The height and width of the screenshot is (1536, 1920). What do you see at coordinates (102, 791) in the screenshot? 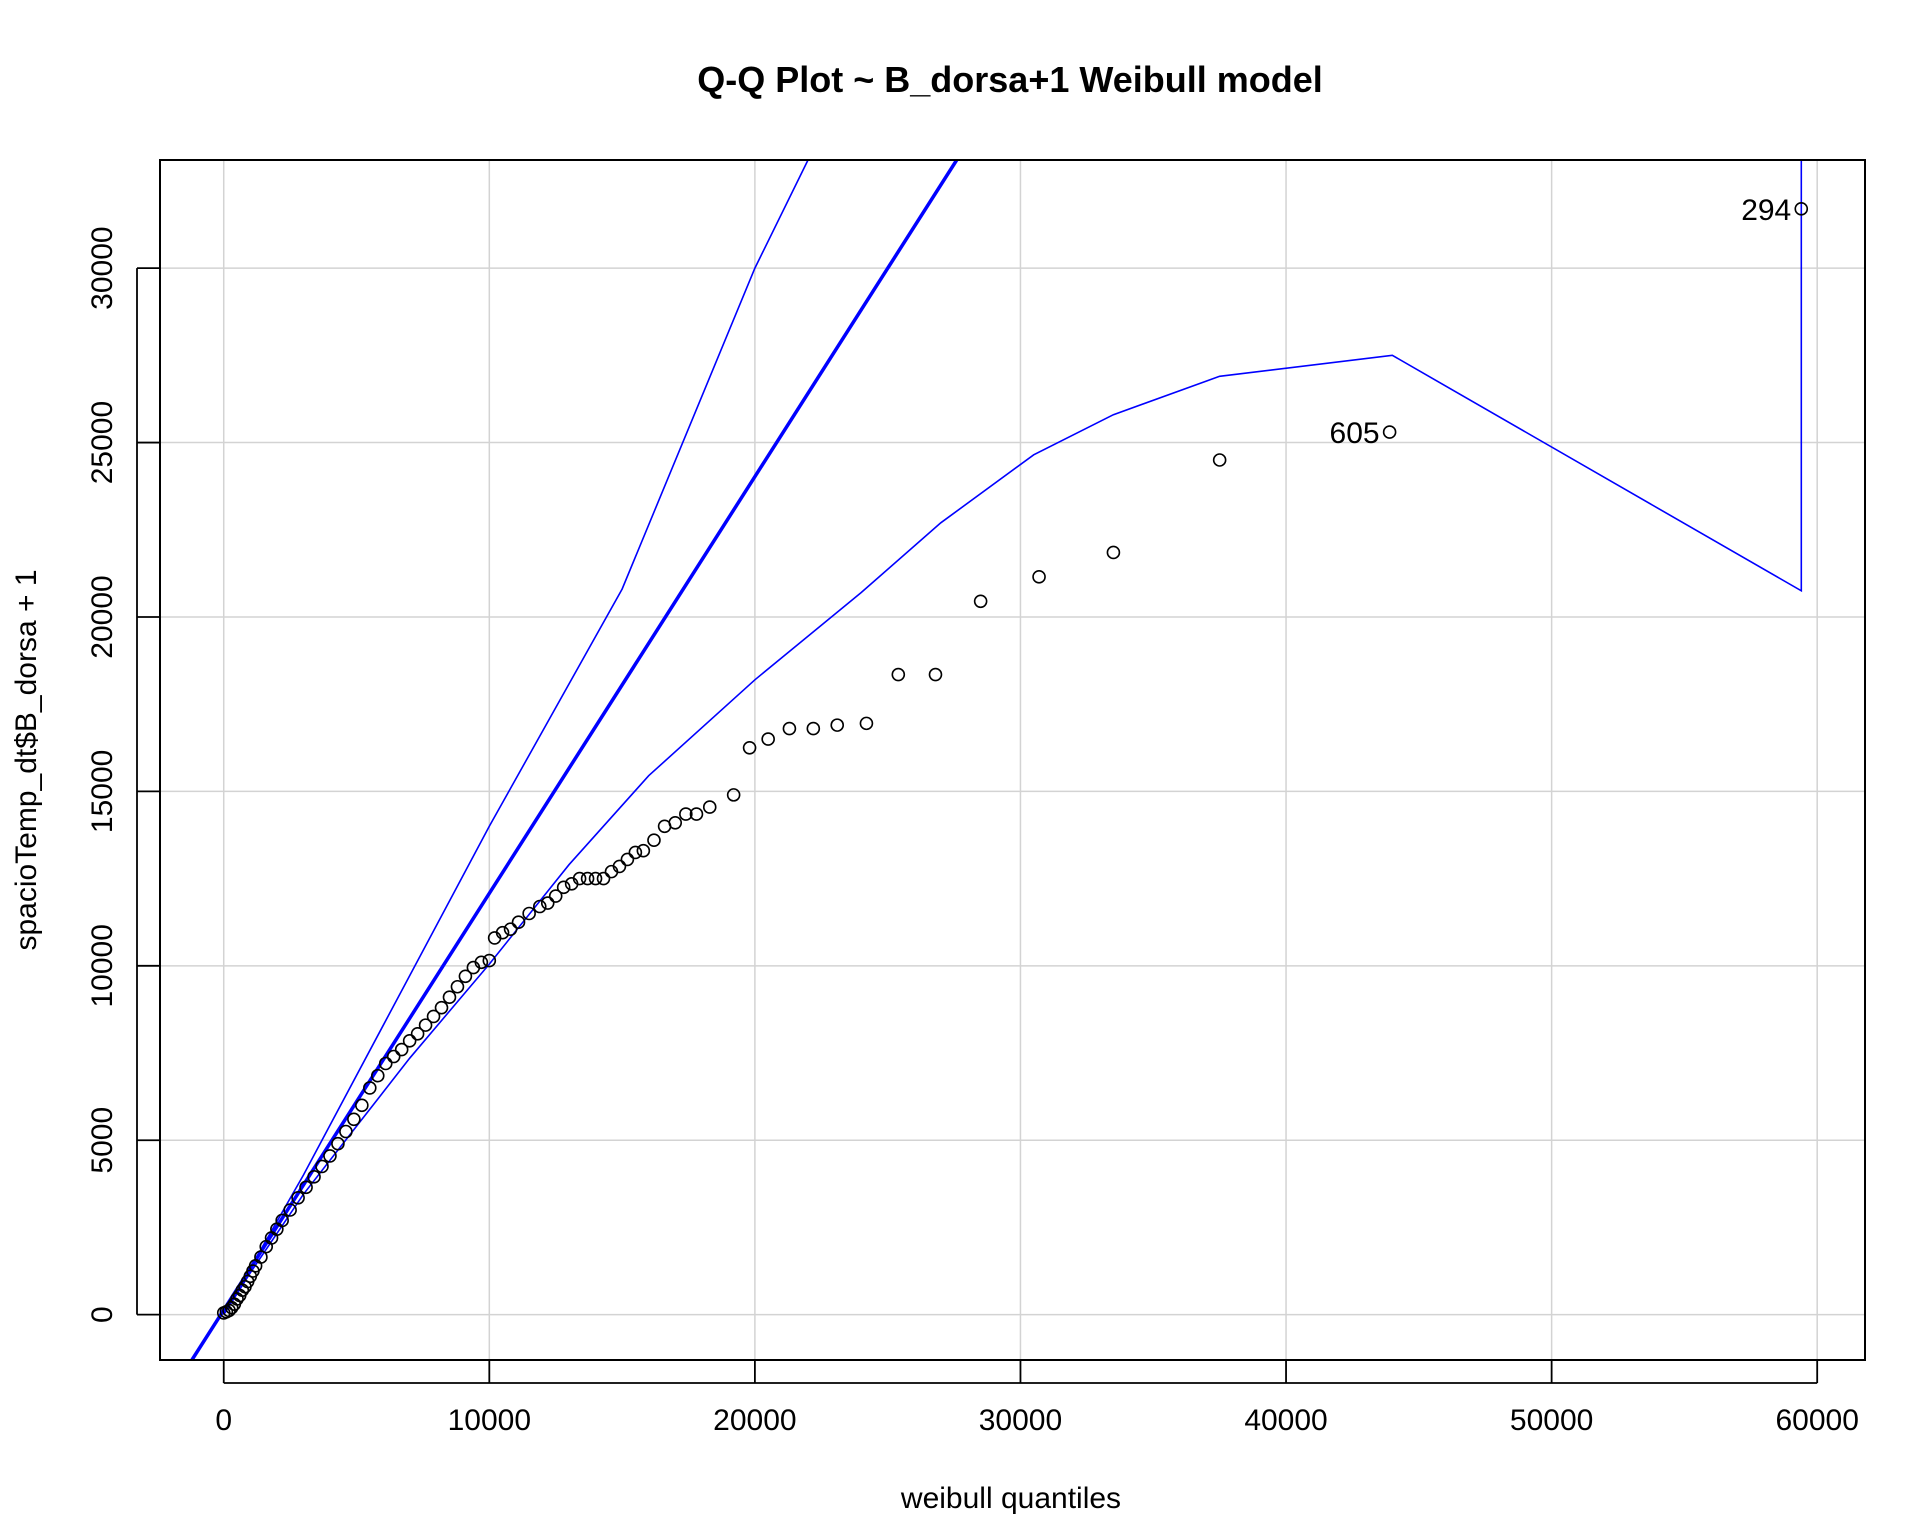
I see `y-tick-label: 15000` at bounding box center [102, 791].